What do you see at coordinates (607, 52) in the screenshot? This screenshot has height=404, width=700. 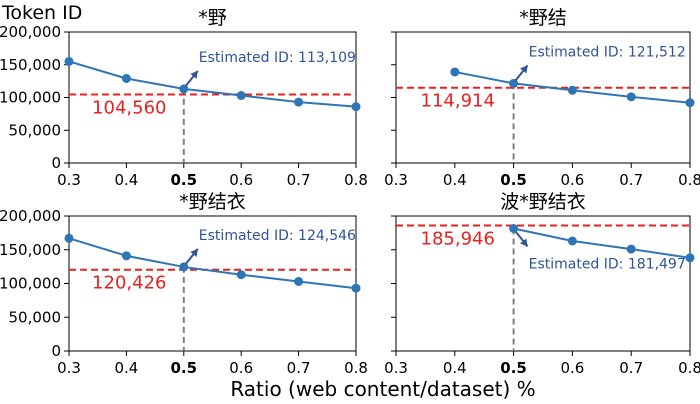 I see `annotation-label: Estimated ID: 121,512` at bounding box center [607, 52].